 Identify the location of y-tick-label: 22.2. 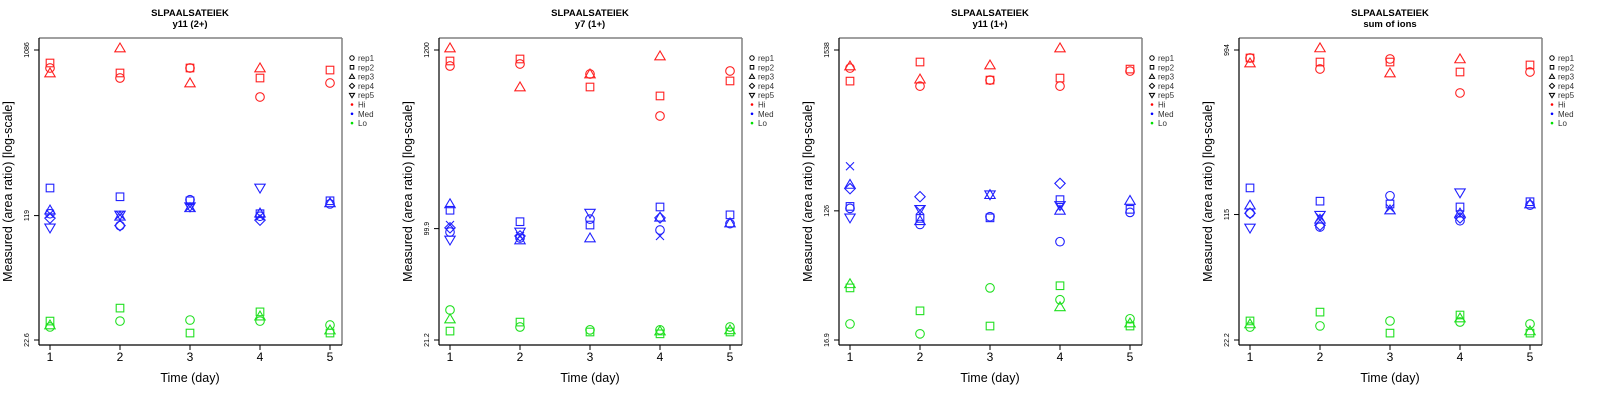
(1227, 340).